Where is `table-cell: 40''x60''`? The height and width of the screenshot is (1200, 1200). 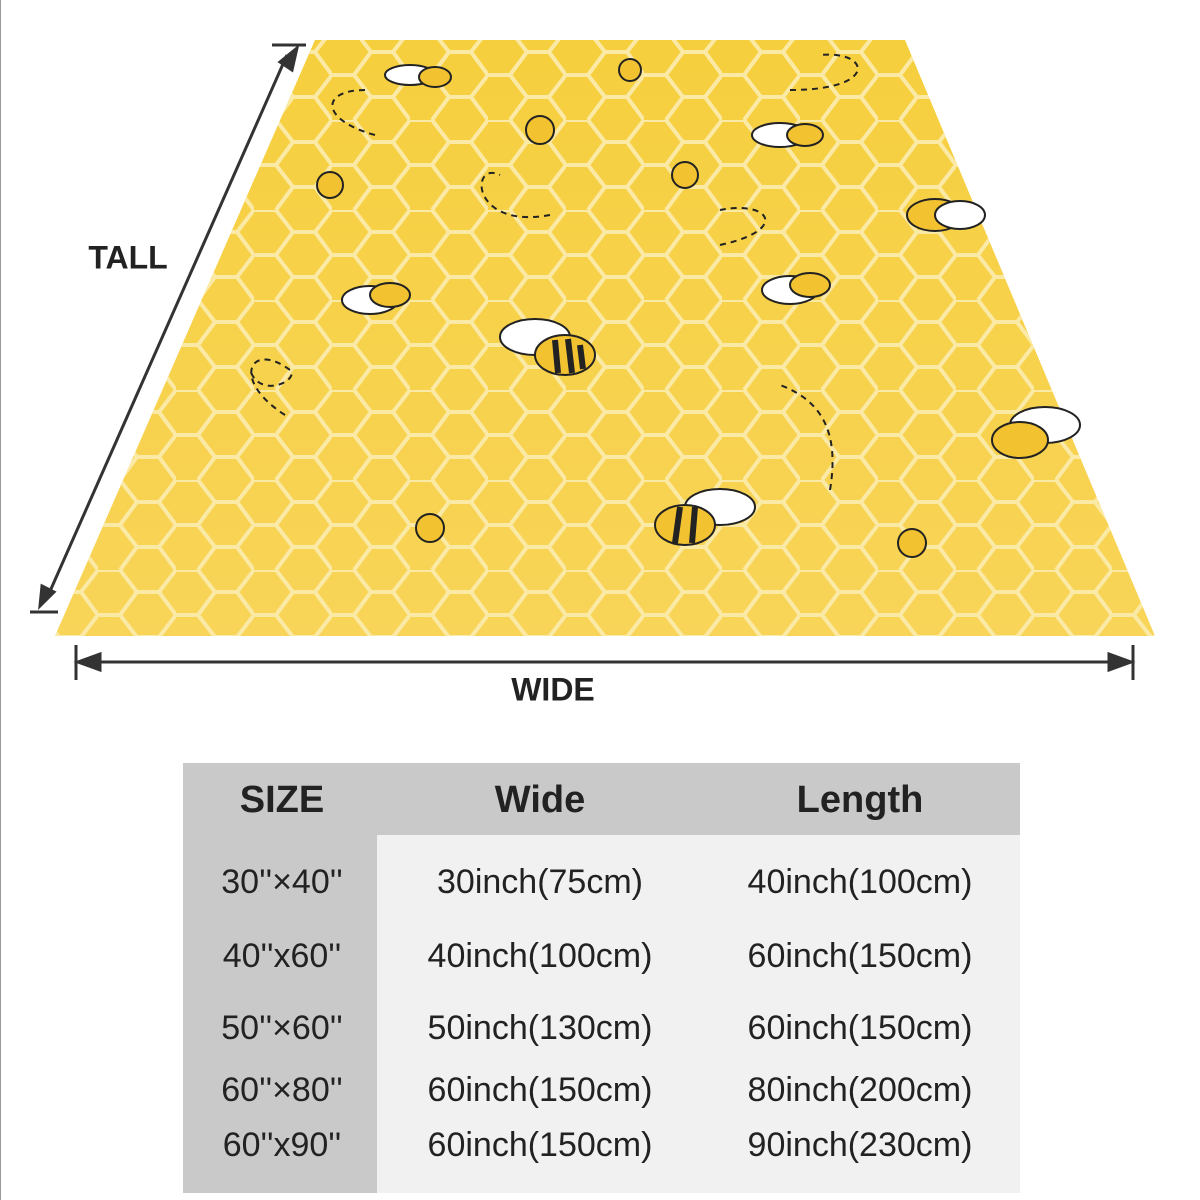
table-cell: 40''x60'' is located at coordinates (282, 956).